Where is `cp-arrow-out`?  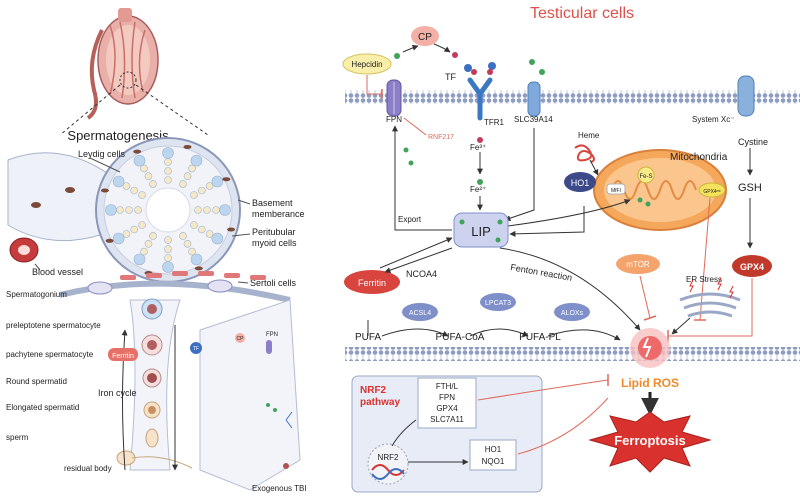 cp-arrow-out is located at coordinates (442, 48).